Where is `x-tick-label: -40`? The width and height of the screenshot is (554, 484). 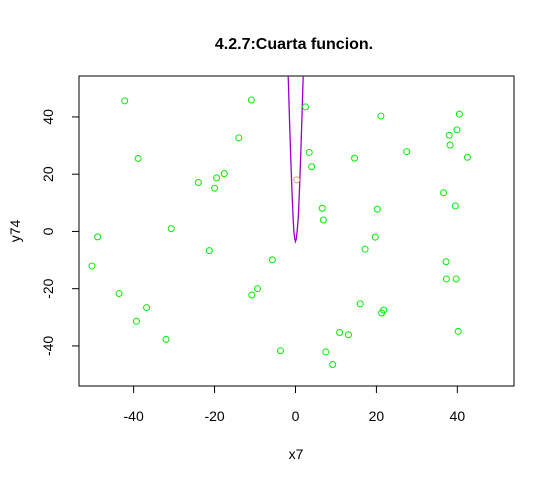 x-tick-label: -40 is located at coordinates (134, 416).